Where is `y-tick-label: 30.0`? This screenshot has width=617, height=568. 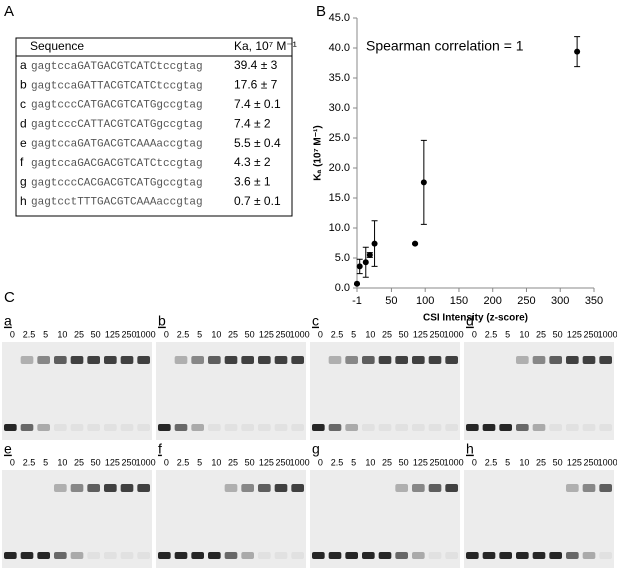 y-tick-label: 30.0 is located at coordinates (339, 108).